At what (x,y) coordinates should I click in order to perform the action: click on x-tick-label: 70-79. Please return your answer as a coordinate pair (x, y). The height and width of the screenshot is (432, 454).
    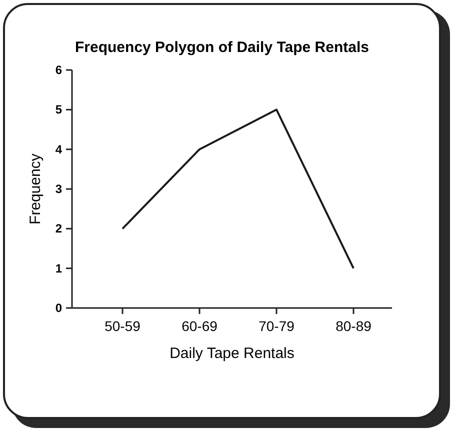
    Looking at the image, I should click on (276, 326).